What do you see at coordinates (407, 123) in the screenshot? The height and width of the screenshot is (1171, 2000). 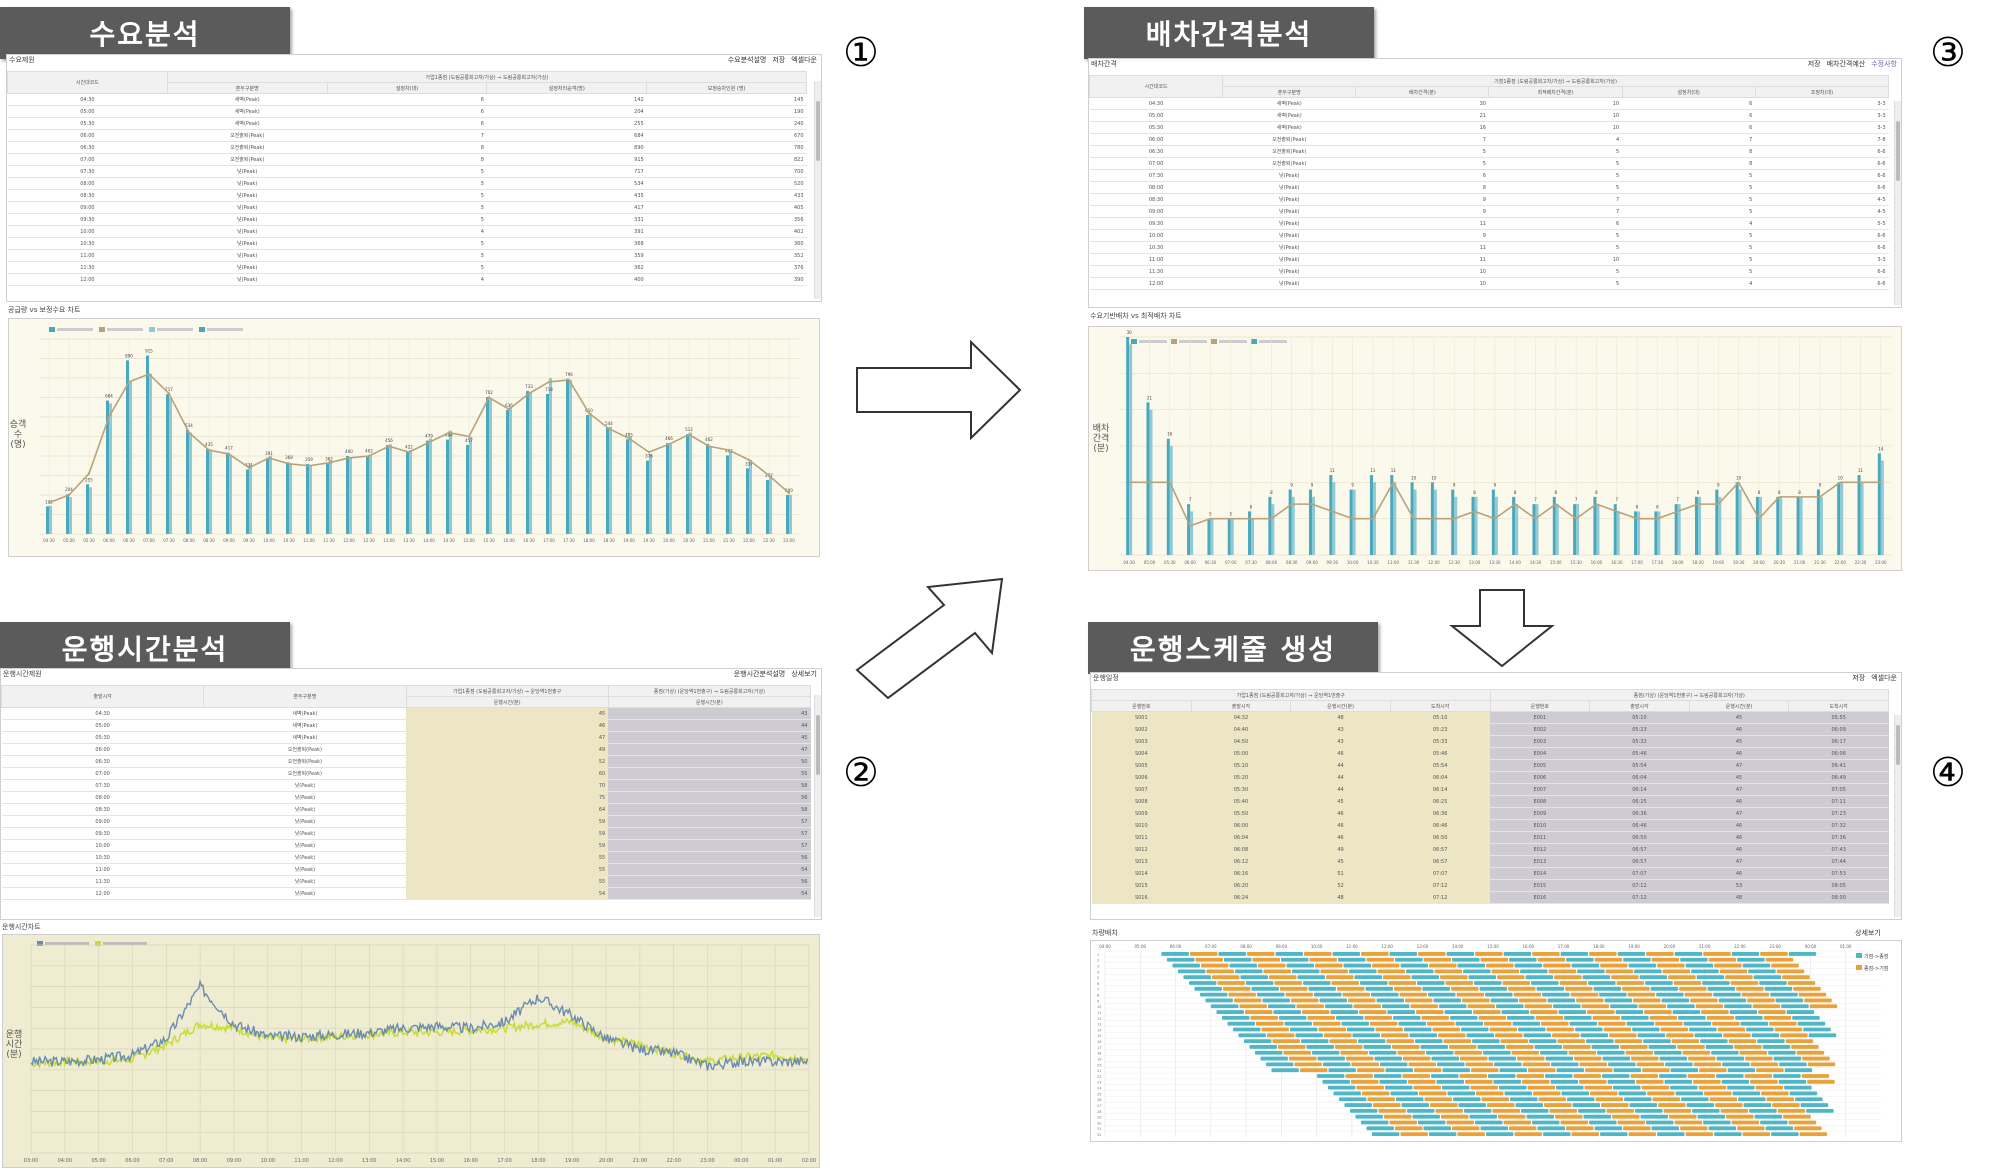 I see `table-row: 05:30 새벽(Peak) 6 255 240` at bounding box center [407, 123].